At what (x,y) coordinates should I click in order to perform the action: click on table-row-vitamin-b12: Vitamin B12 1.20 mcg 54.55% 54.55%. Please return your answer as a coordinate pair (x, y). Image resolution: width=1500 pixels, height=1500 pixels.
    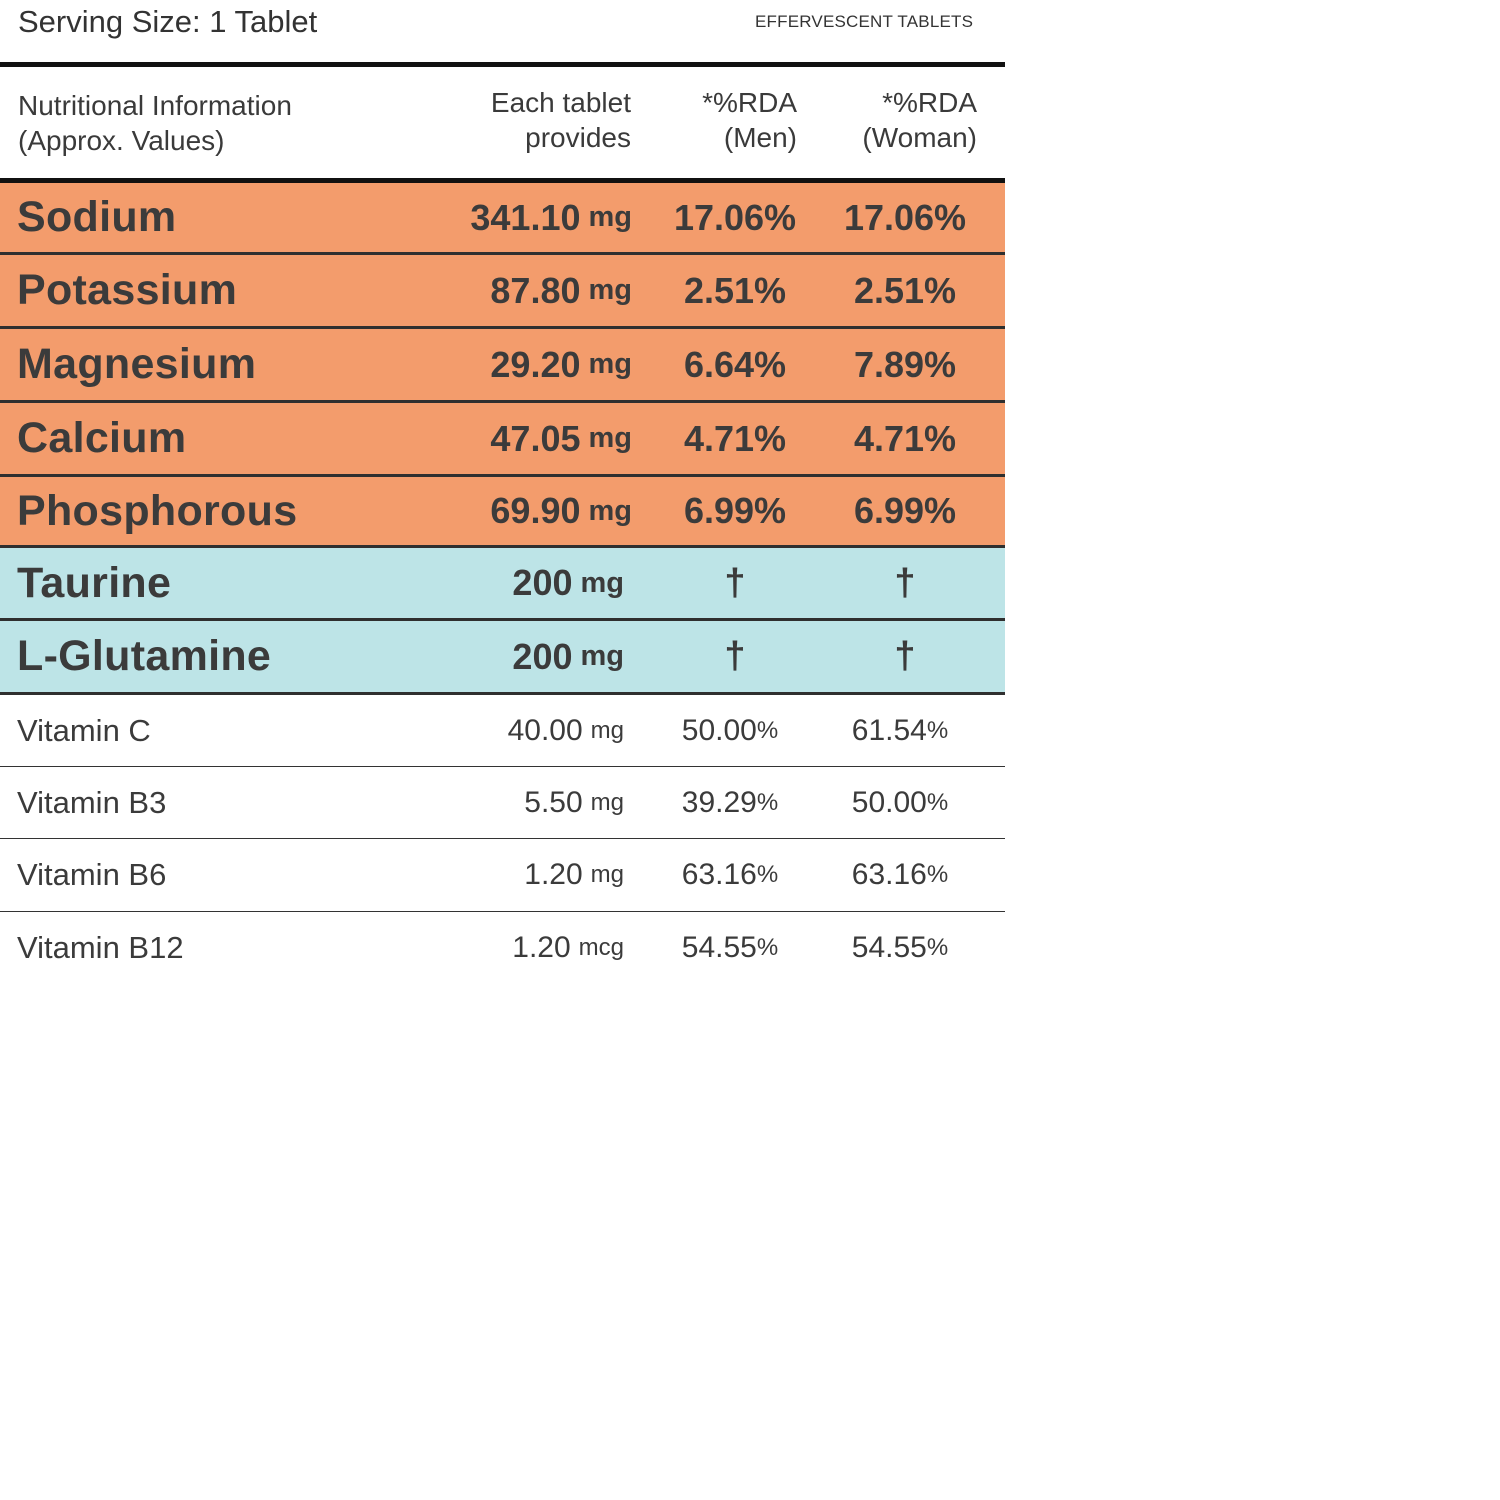
    Looking at the image, I should click on (502, 948).